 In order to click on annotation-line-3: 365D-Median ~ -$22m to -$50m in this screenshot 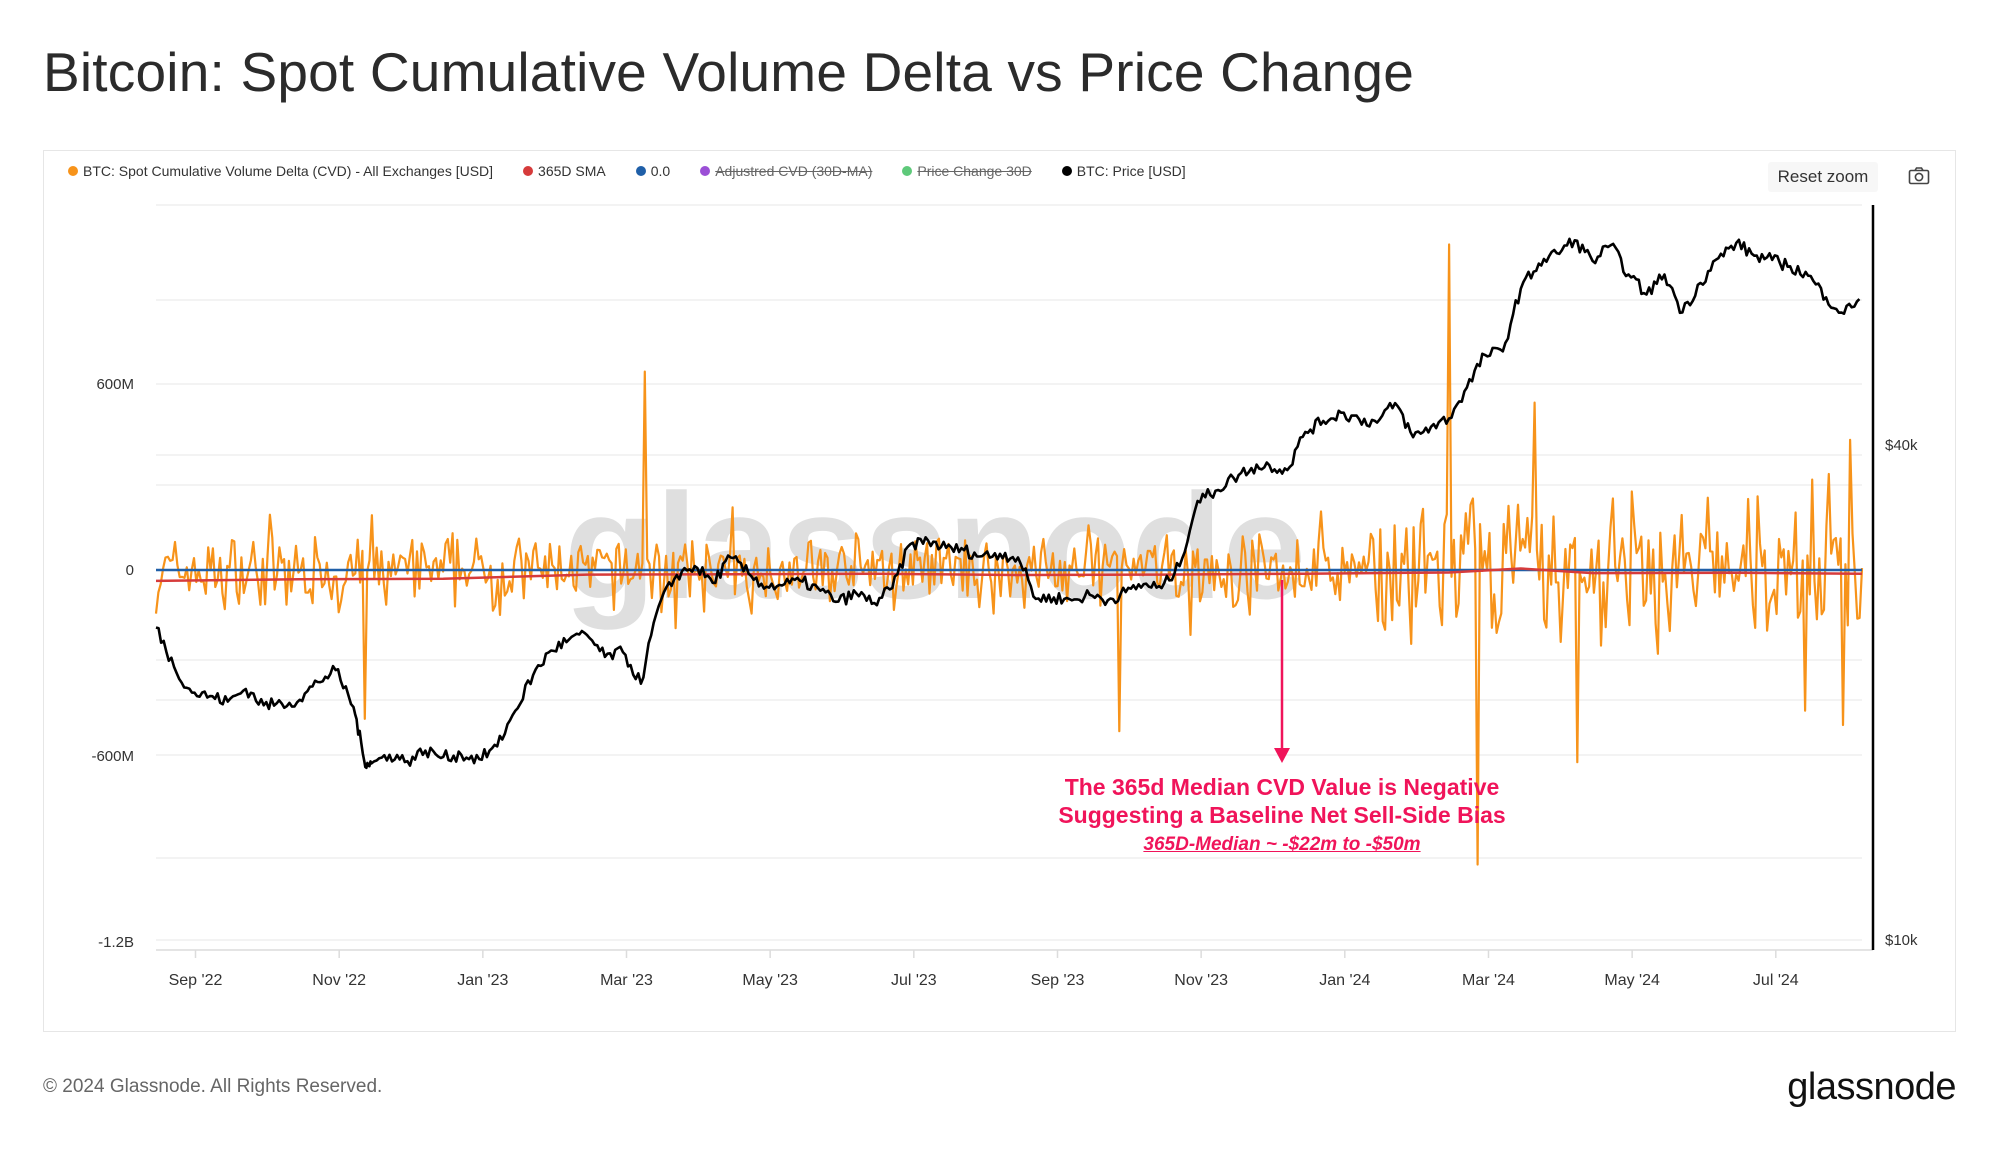, I will do `click(1282, 844)`.